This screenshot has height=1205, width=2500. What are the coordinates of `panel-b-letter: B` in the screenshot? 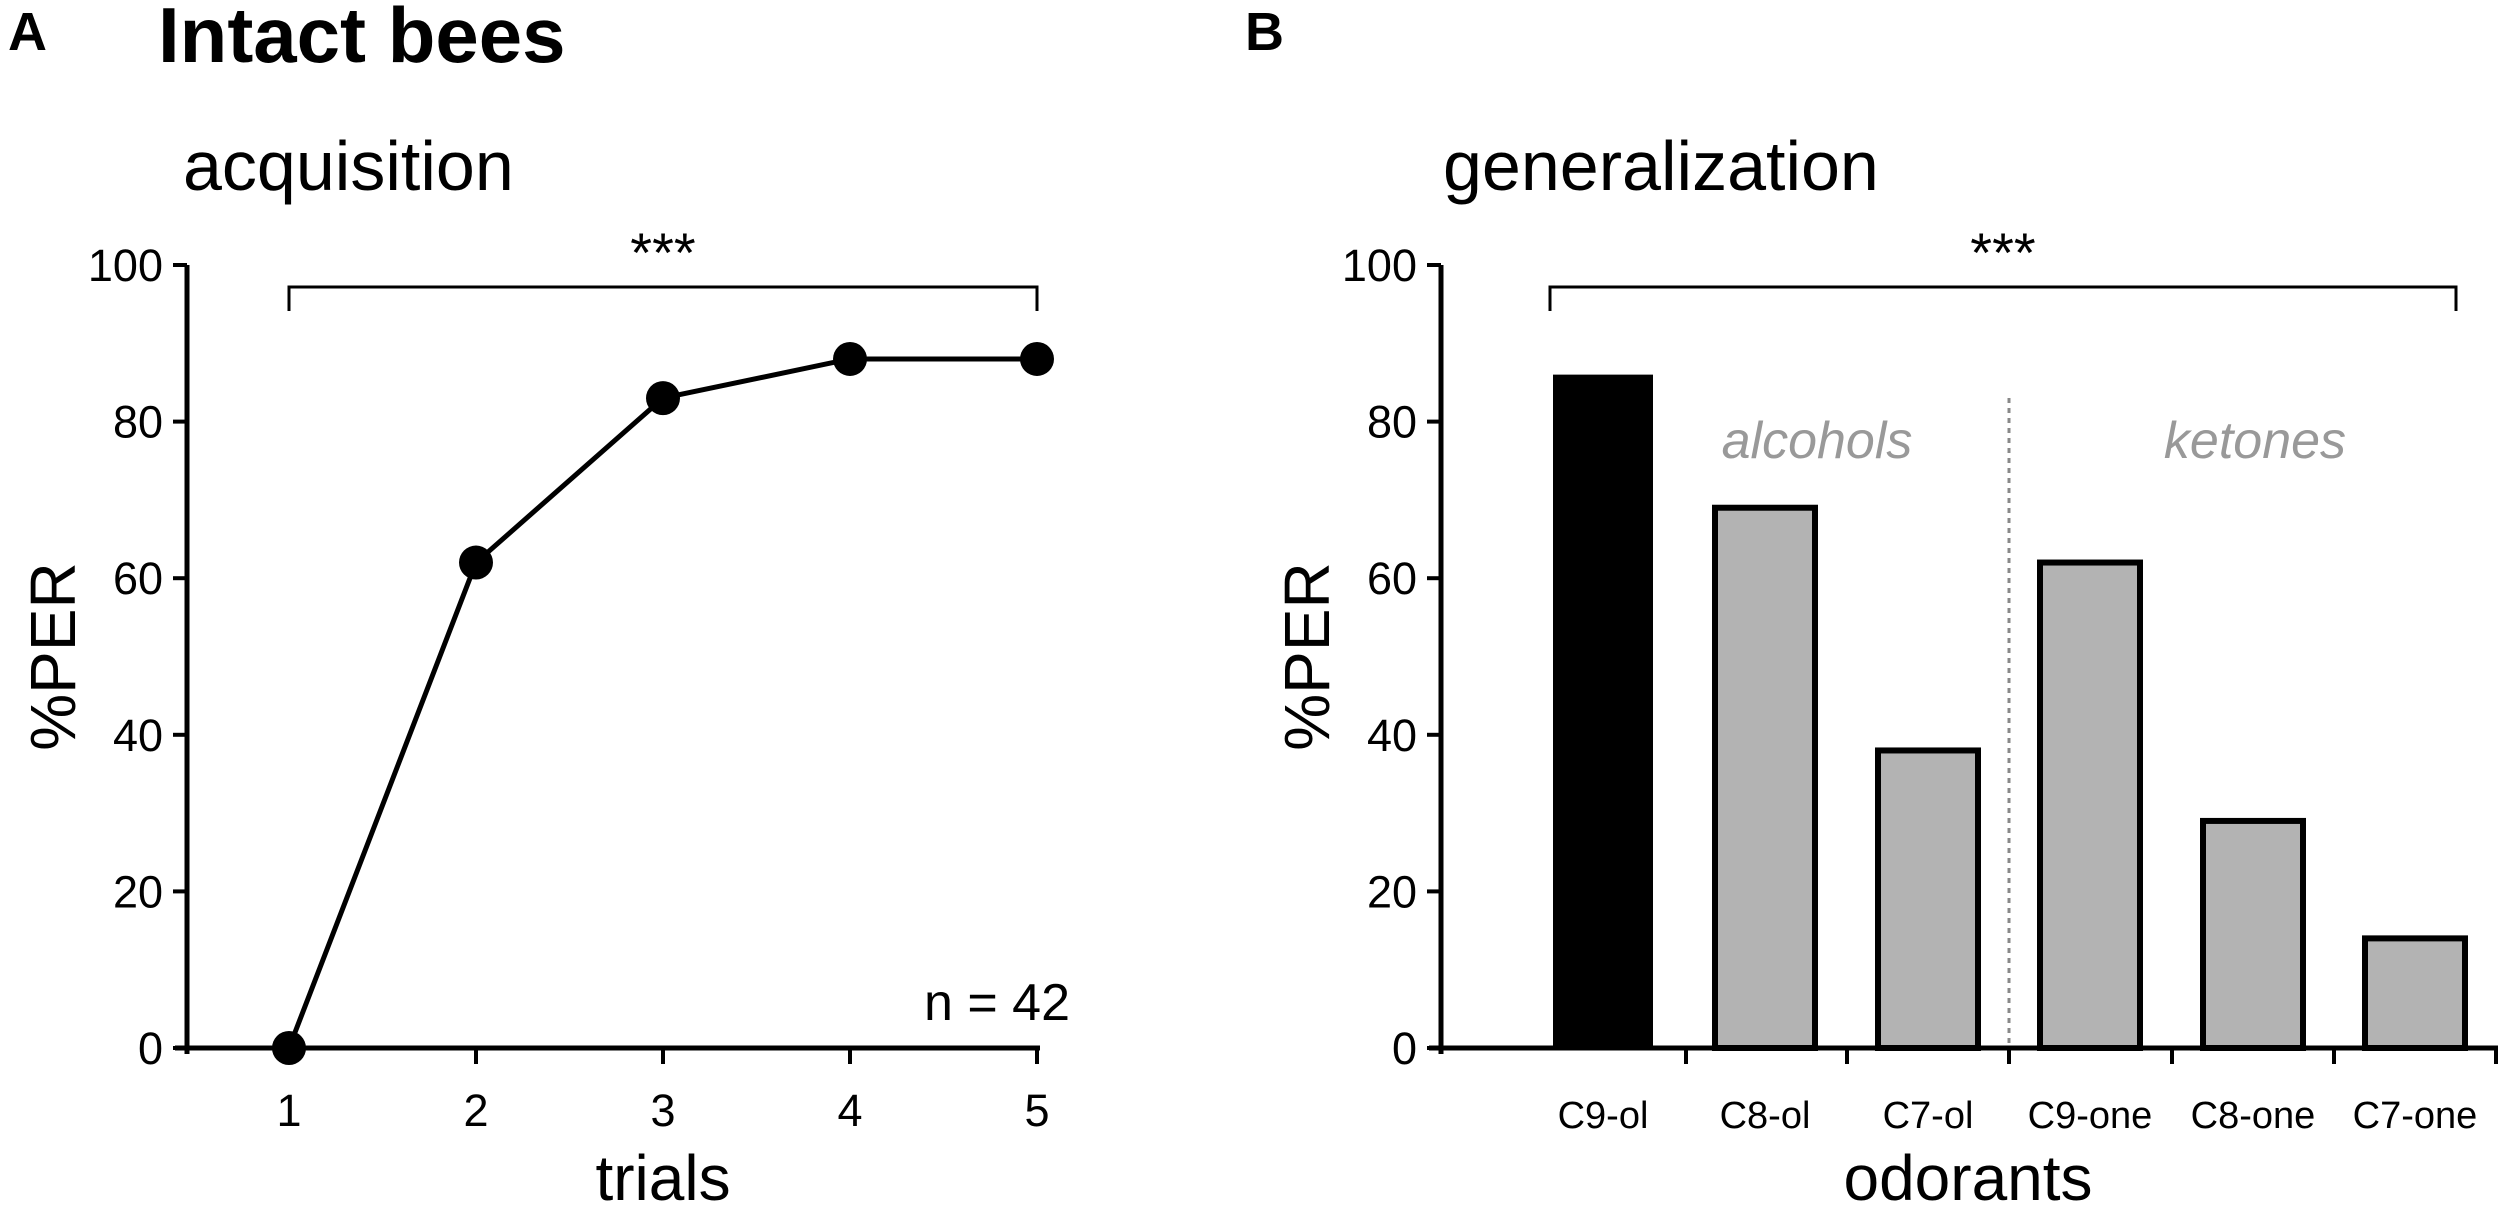 It's located at (1264, 32).